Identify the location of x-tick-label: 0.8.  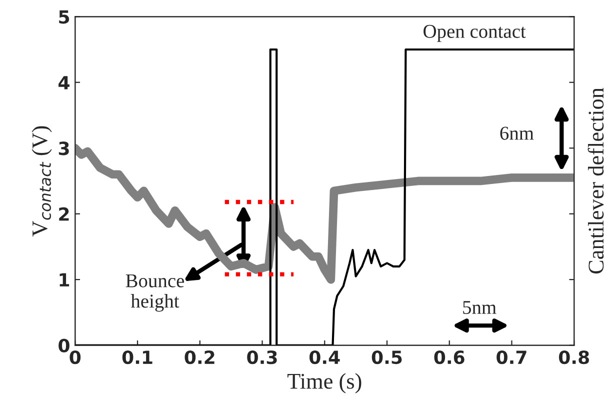
(573, 357).